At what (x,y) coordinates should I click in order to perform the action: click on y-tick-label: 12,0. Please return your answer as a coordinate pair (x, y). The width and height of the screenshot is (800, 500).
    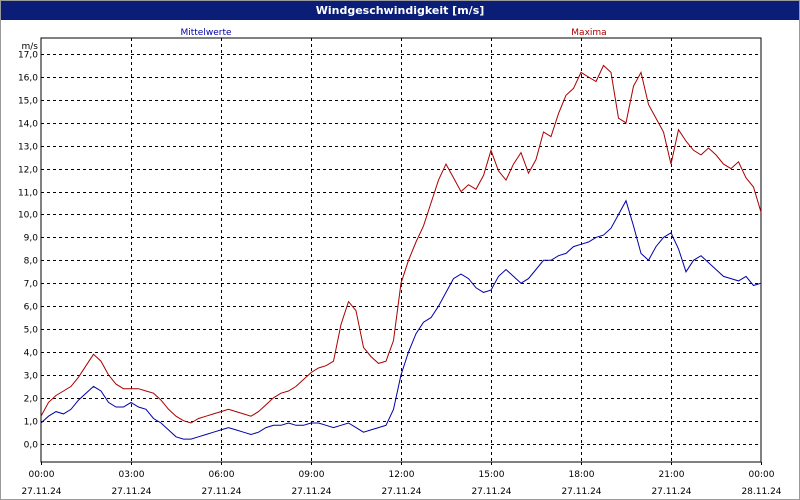
    Looking at the image, I should click on (28, 171).